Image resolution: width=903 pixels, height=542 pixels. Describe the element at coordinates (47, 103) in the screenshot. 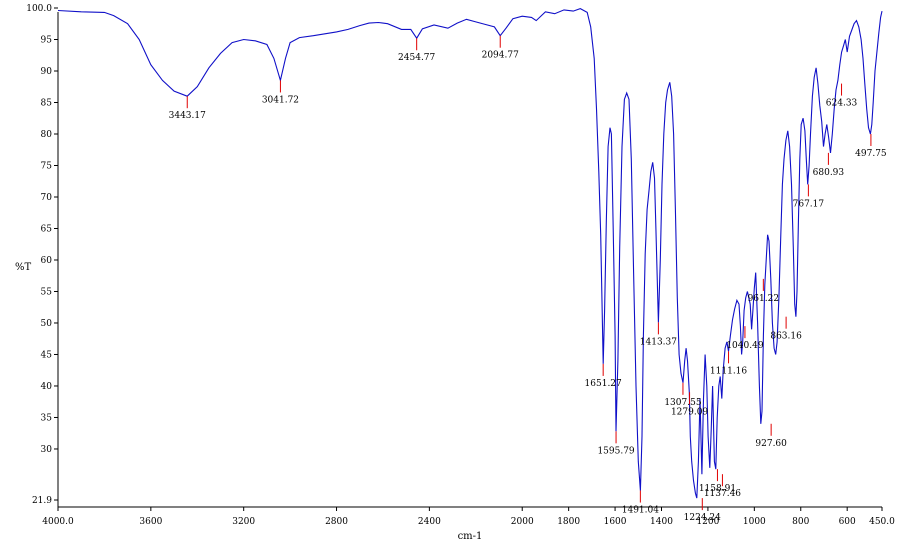

I see `y-tick-label: 85` at that location.